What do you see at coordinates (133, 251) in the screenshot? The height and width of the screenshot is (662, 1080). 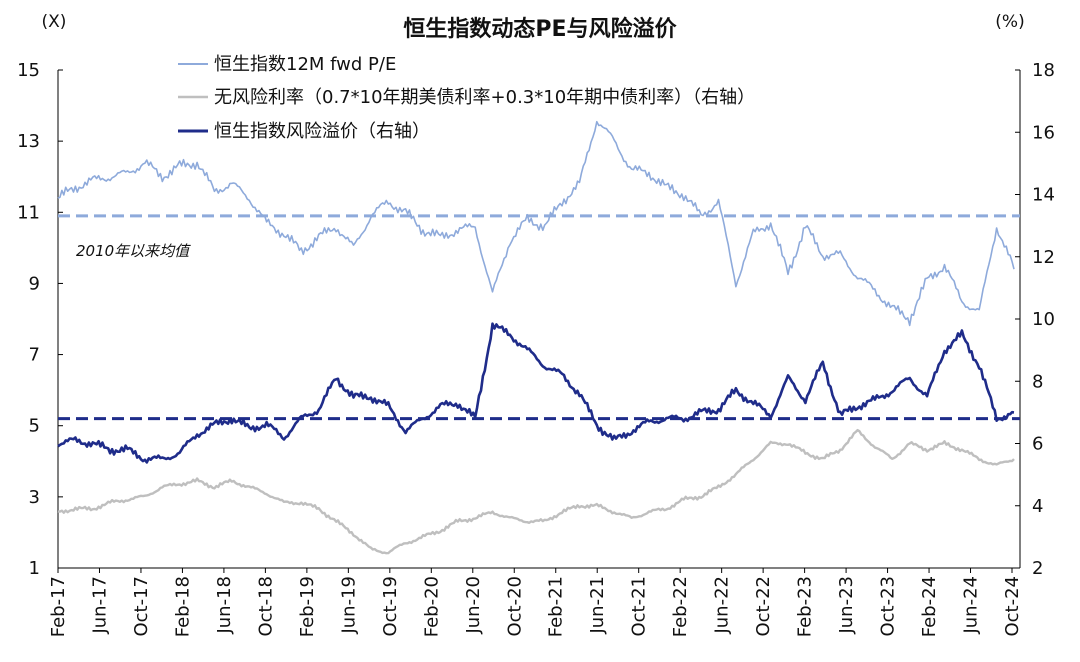 I see `mean-line-annotation: 2010年以来均值` at bounding box center [133, 251].